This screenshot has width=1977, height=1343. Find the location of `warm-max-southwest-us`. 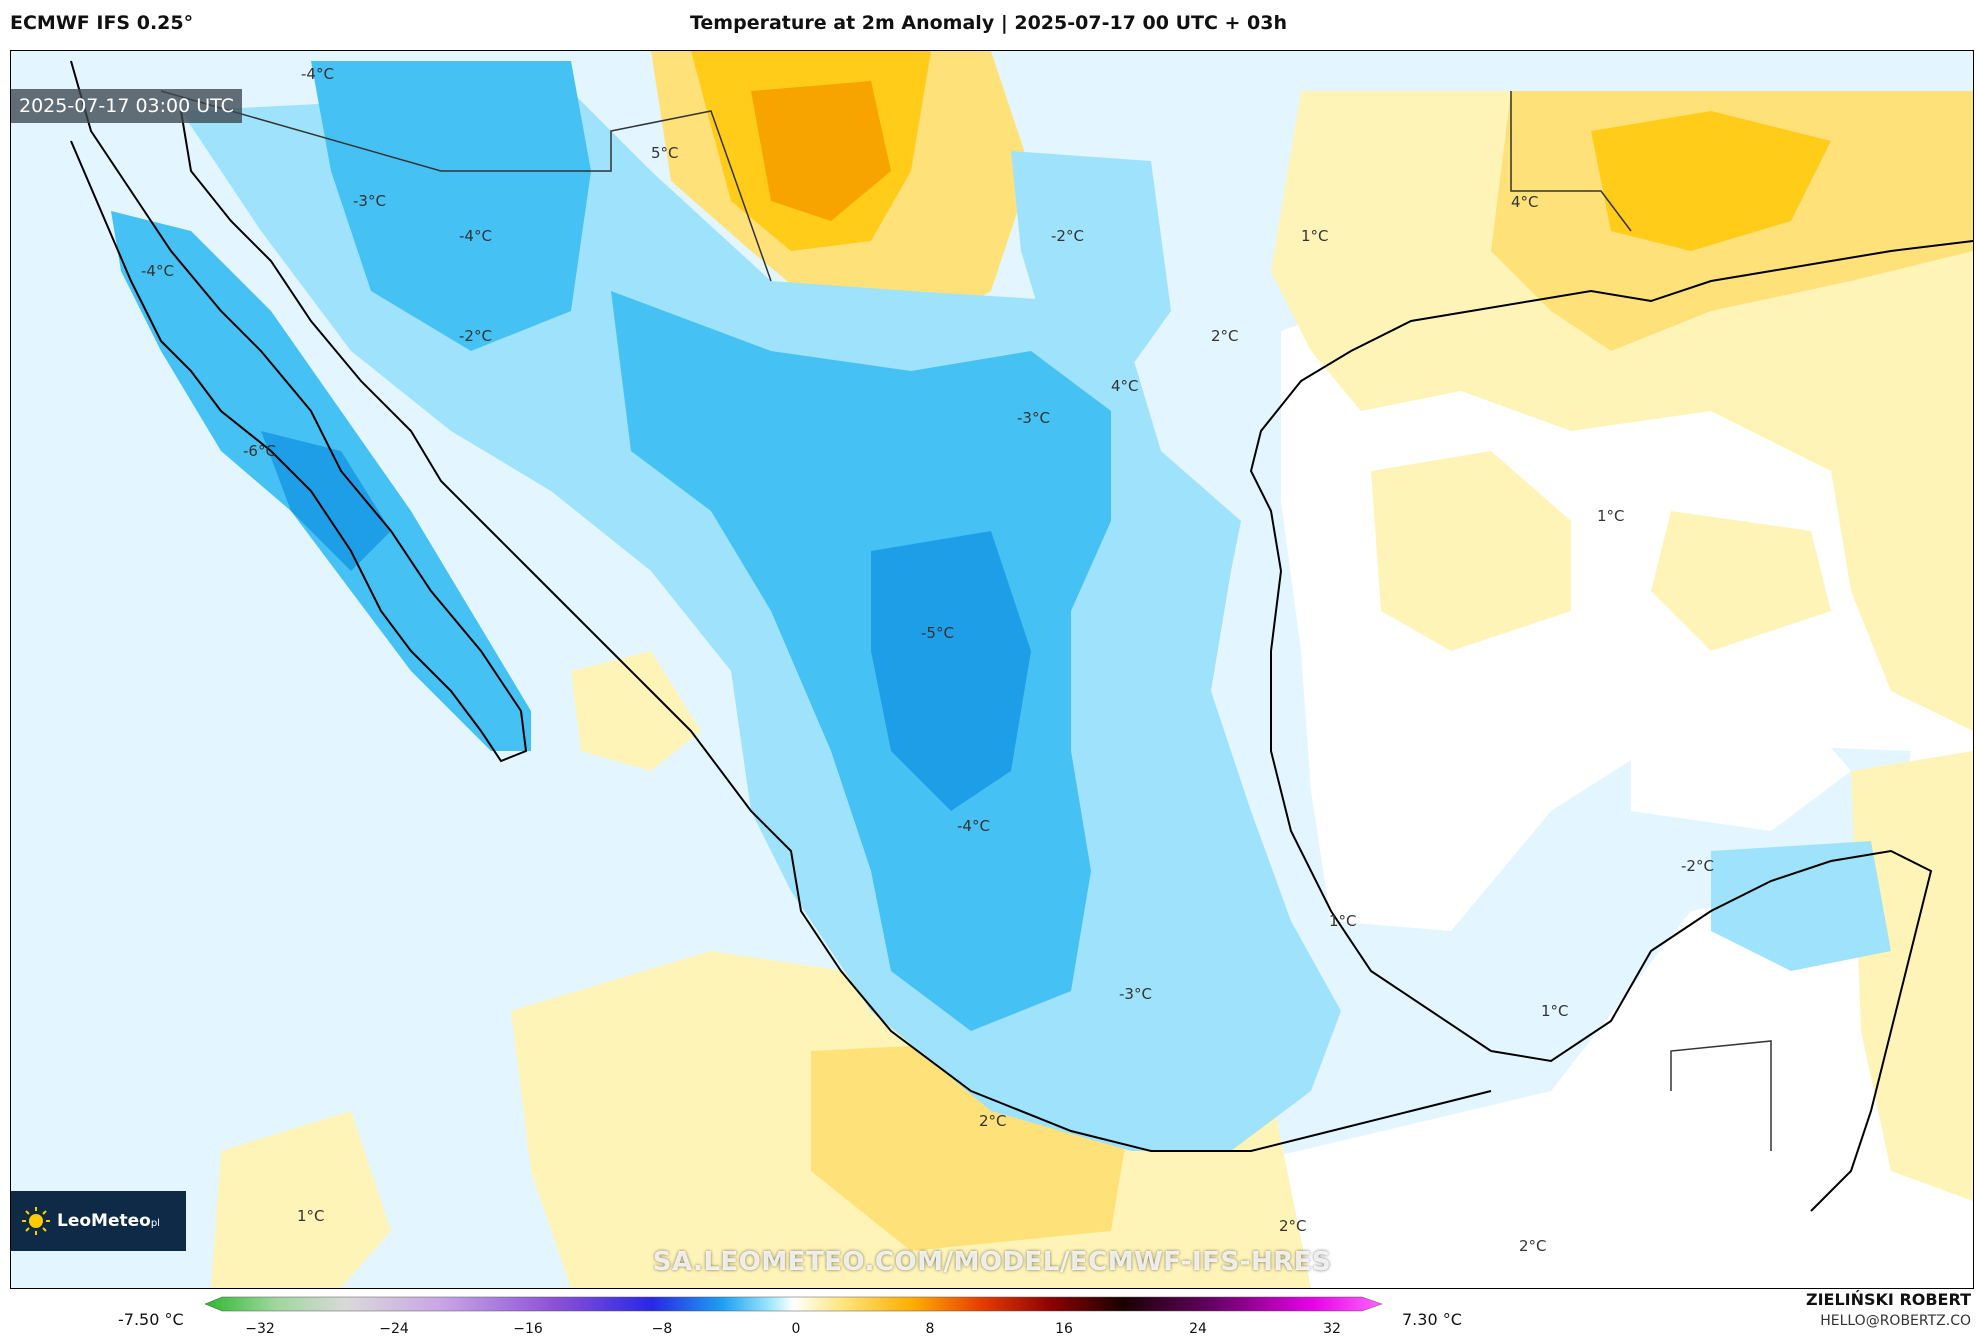

warm-max-southwest-us is located at coordinates (821, 151).